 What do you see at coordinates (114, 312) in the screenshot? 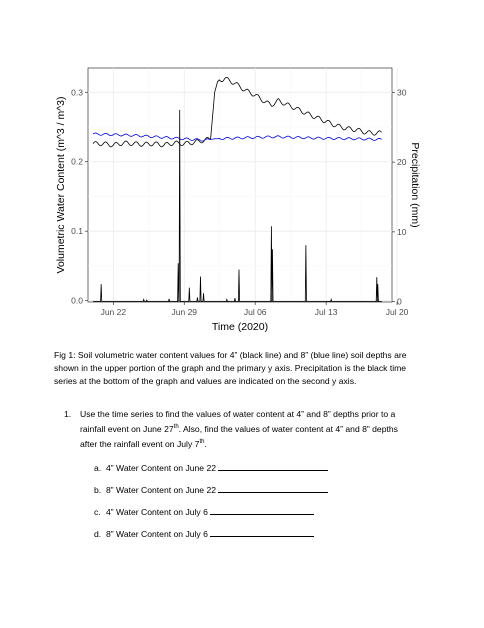
I see `x-tick-label: Jun 22` at bounding box center [114, 312].